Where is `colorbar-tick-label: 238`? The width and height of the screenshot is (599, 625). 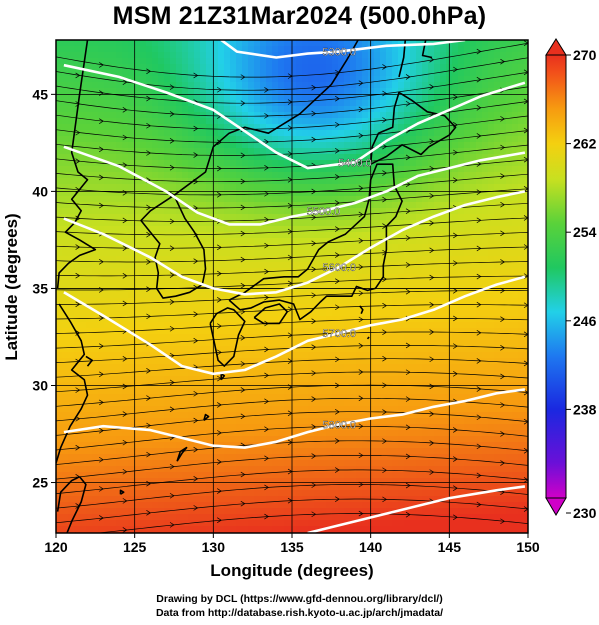 colorbar-tick-label: 238 is located at coordinates (585, 409).